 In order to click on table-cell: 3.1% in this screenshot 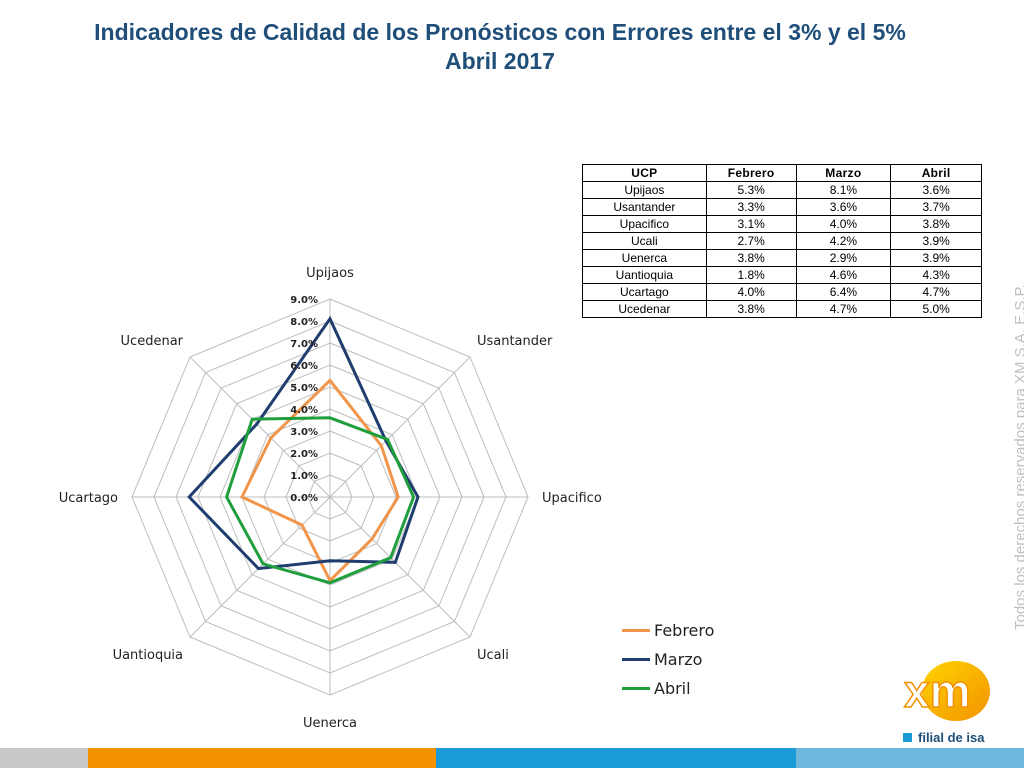, I will do `click(751, 224)`.